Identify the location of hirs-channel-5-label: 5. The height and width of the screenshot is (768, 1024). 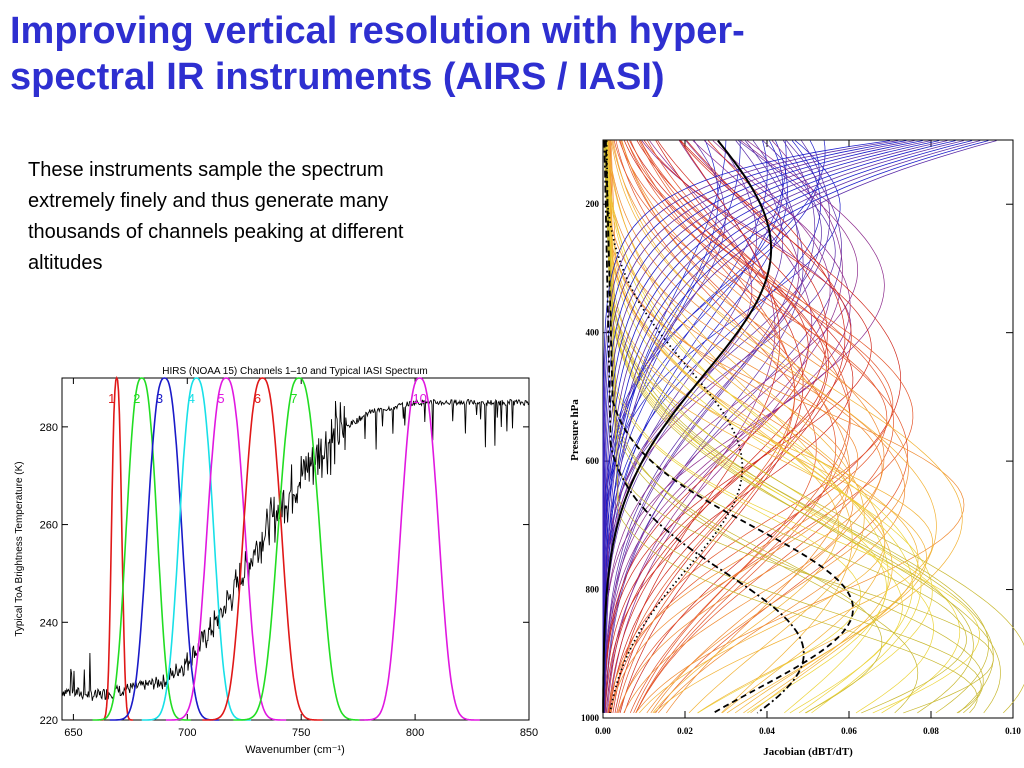
(220, 398).